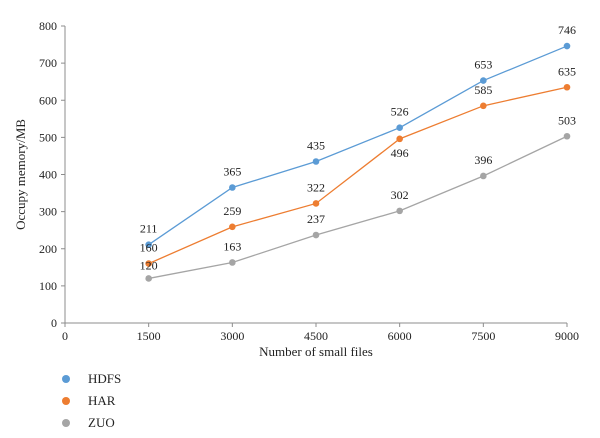 The image size is (600, 438). What do you see at coordinates (48, 63) in the screenshot?
I see `y-tick-label: 700` at bounding box center [48, 63].